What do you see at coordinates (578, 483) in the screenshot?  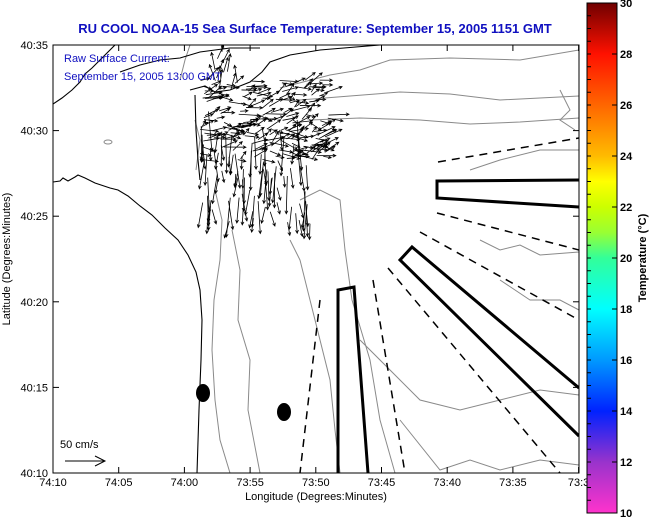 I see `x-tick-label: 73:3` at bounding box center [578, 483].